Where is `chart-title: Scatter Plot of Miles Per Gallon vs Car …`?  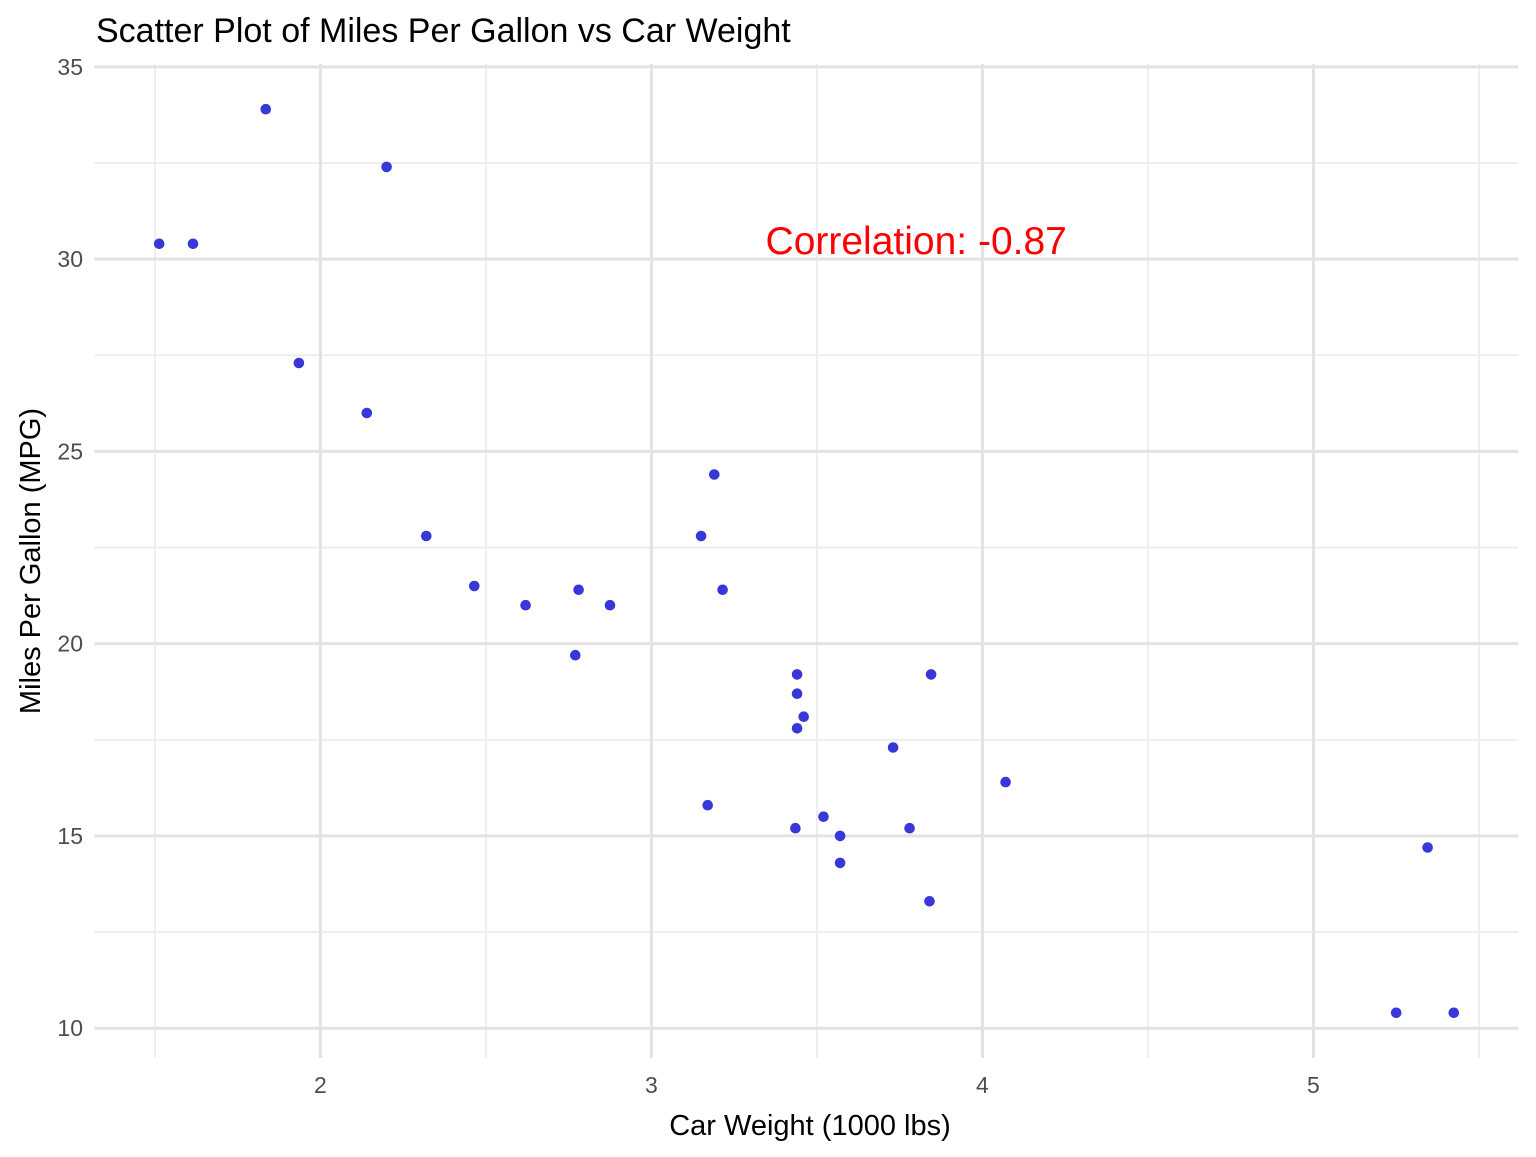 chart-title: Scatter Plot of Miles Per Gallon vs Car … is located at coordinates (443, 31).